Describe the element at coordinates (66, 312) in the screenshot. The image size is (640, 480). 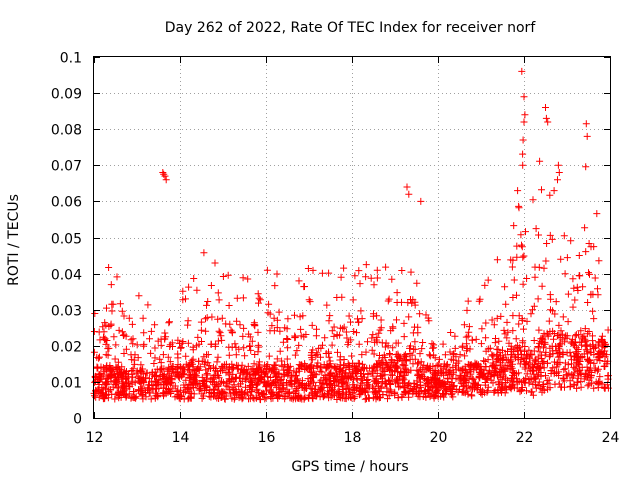
I see `y-tick-label: 0.03` at that location.